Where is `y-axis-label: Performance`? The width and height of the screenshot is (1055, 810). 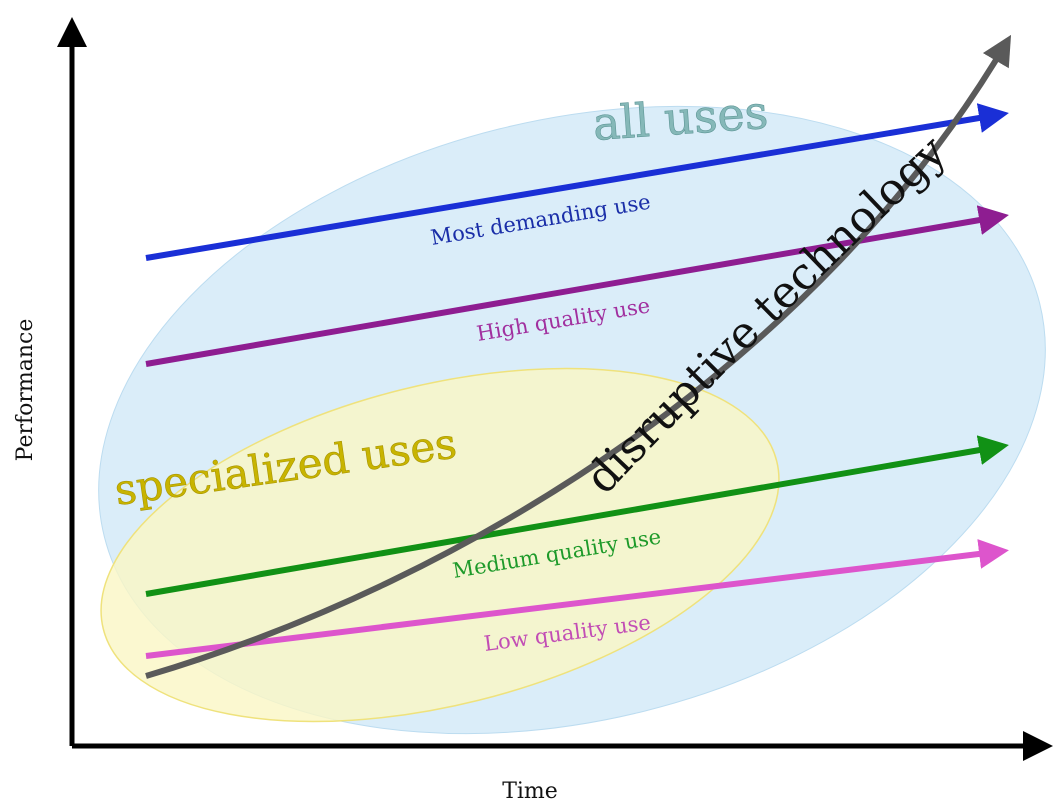 y-axis-label: Performance is located at coordinates (25, 390).